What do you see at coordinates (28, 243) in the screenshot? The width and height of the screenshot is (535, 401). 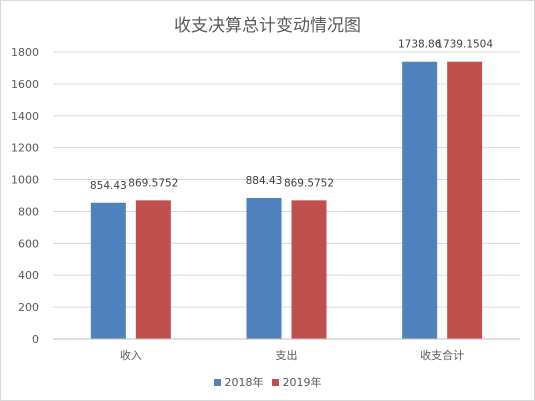 I see `y-tick-label: 600` at bounding box center [28, 243].